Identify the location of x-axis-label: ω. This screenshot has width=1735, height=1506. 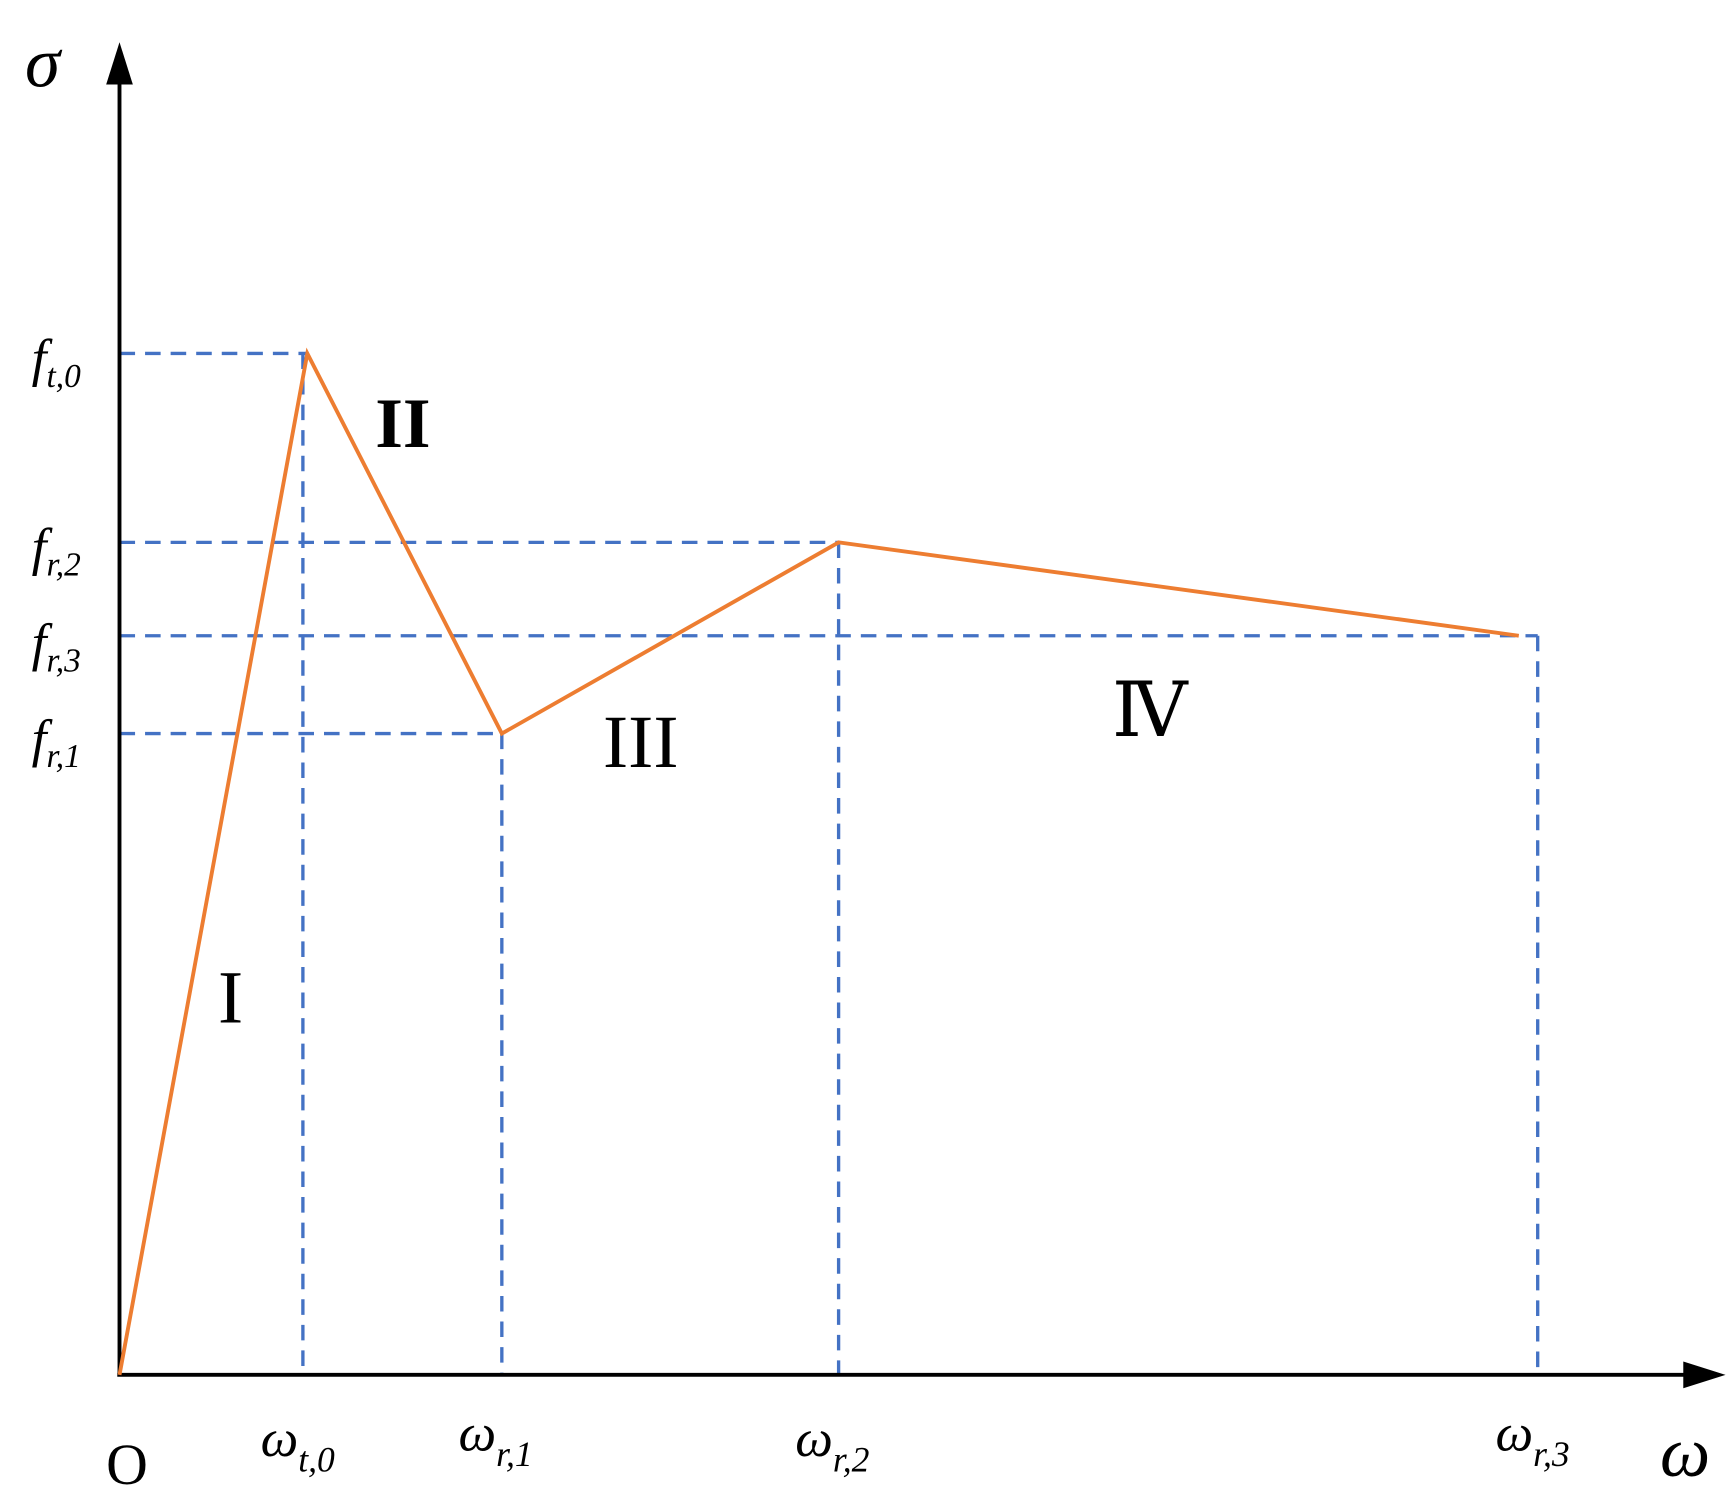
(1685, 1453).